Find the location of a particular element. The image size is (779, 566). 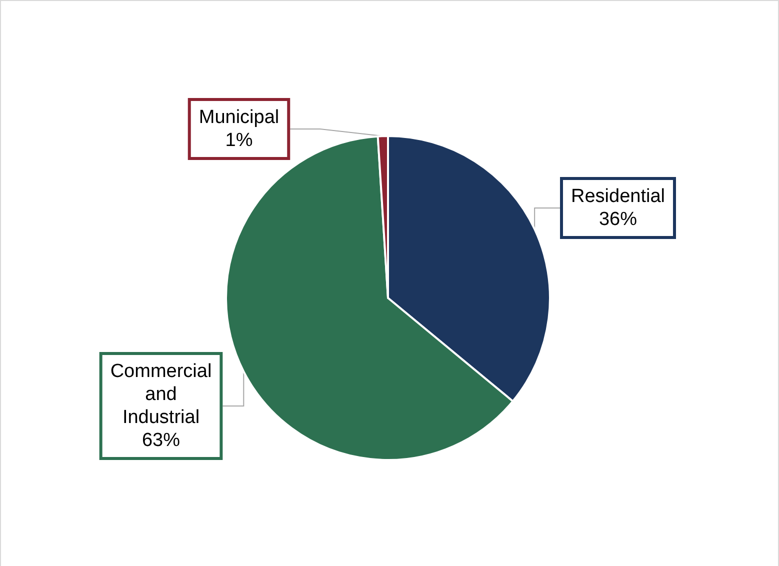

data-label: 63% is located at coordinates (161, 440).